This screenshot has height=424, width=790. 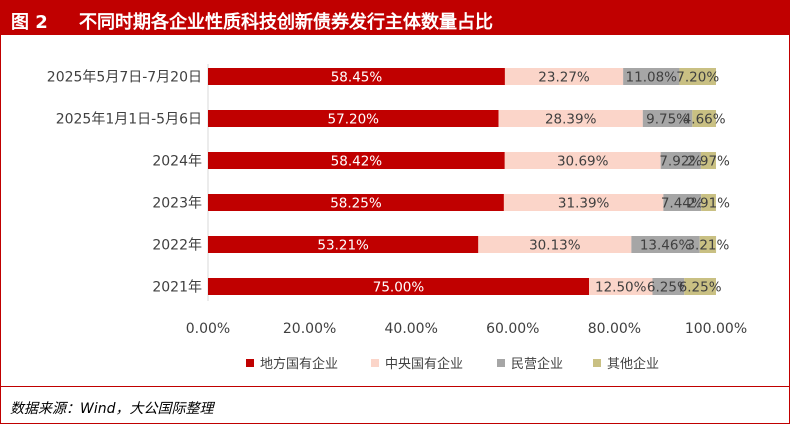 I want to click on legend-label: 民营企业, so click(x=537, y=364).